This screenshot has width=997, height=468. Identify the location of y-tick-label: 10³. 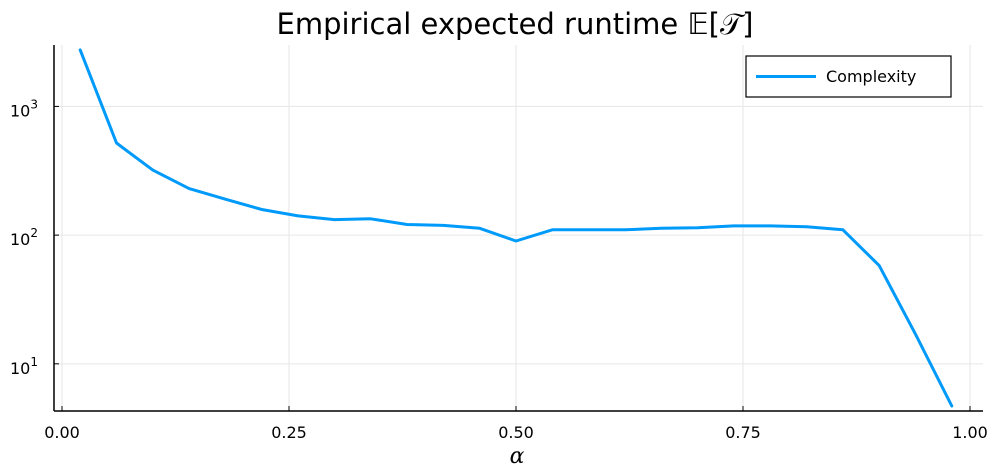
(24, 108).